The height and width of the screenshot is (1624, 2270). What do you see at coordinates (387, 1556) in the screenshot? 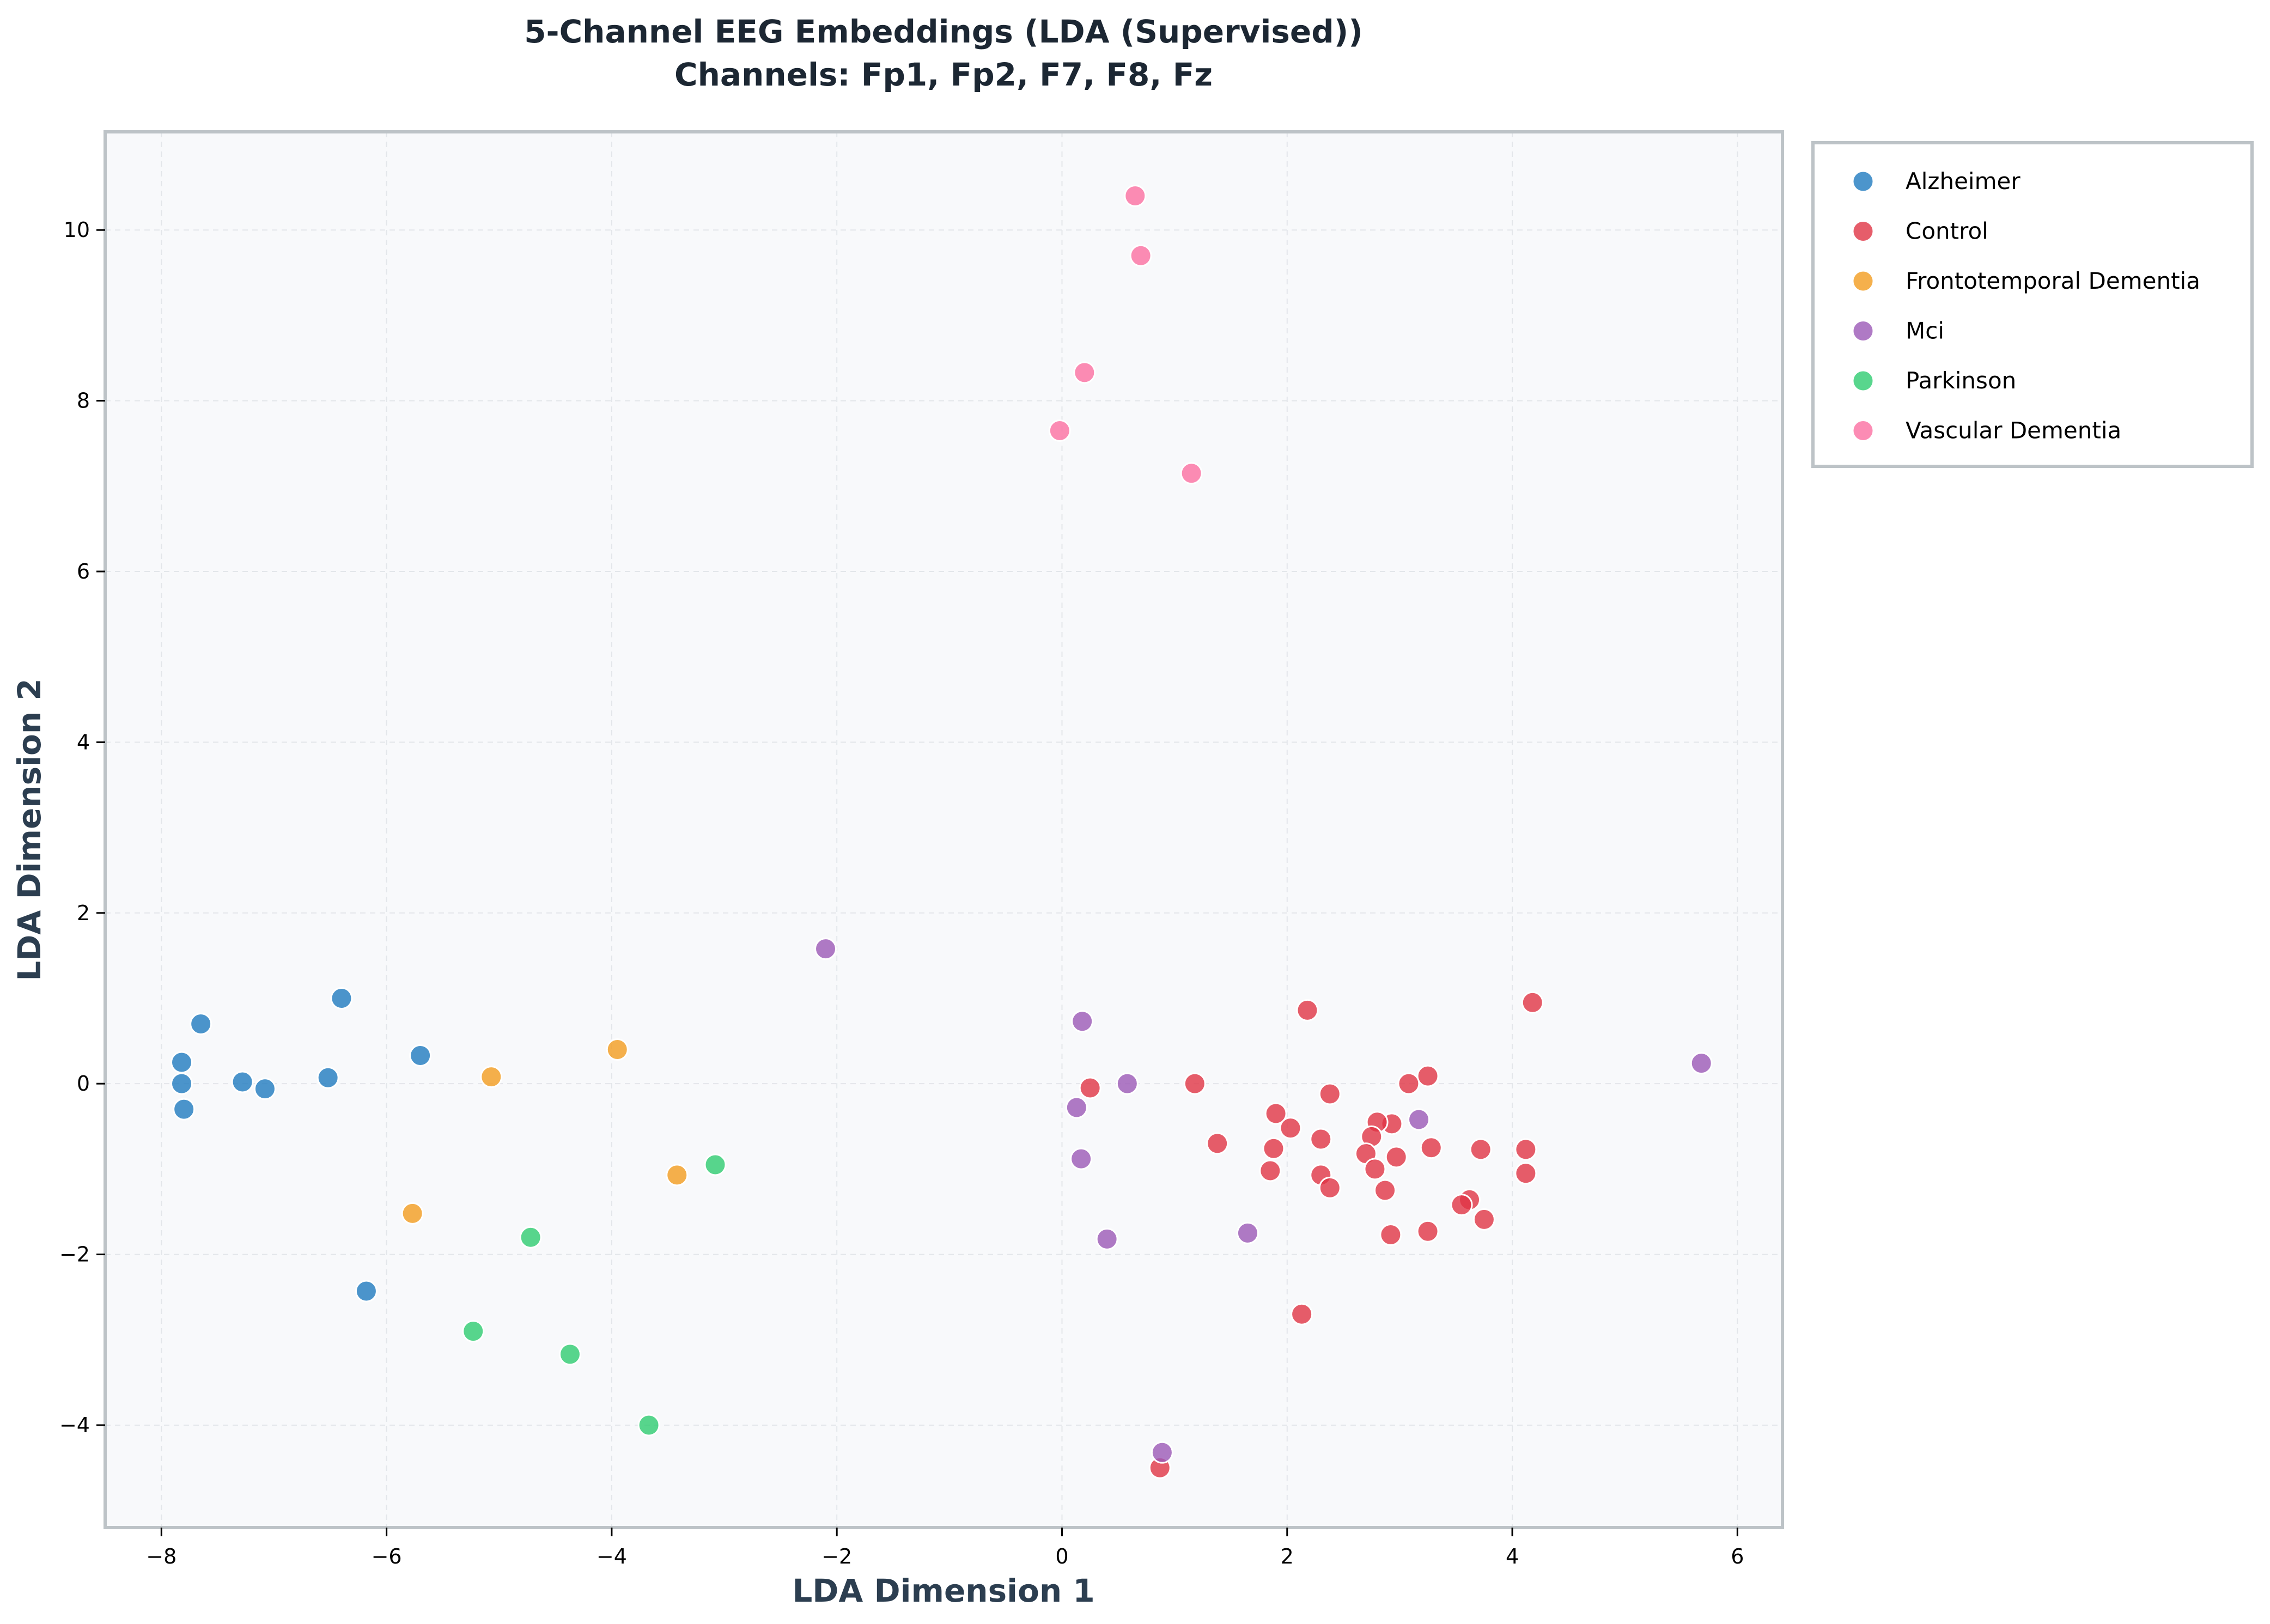
I see `x-tick-label: −6` at bounding box center [387, 1556].